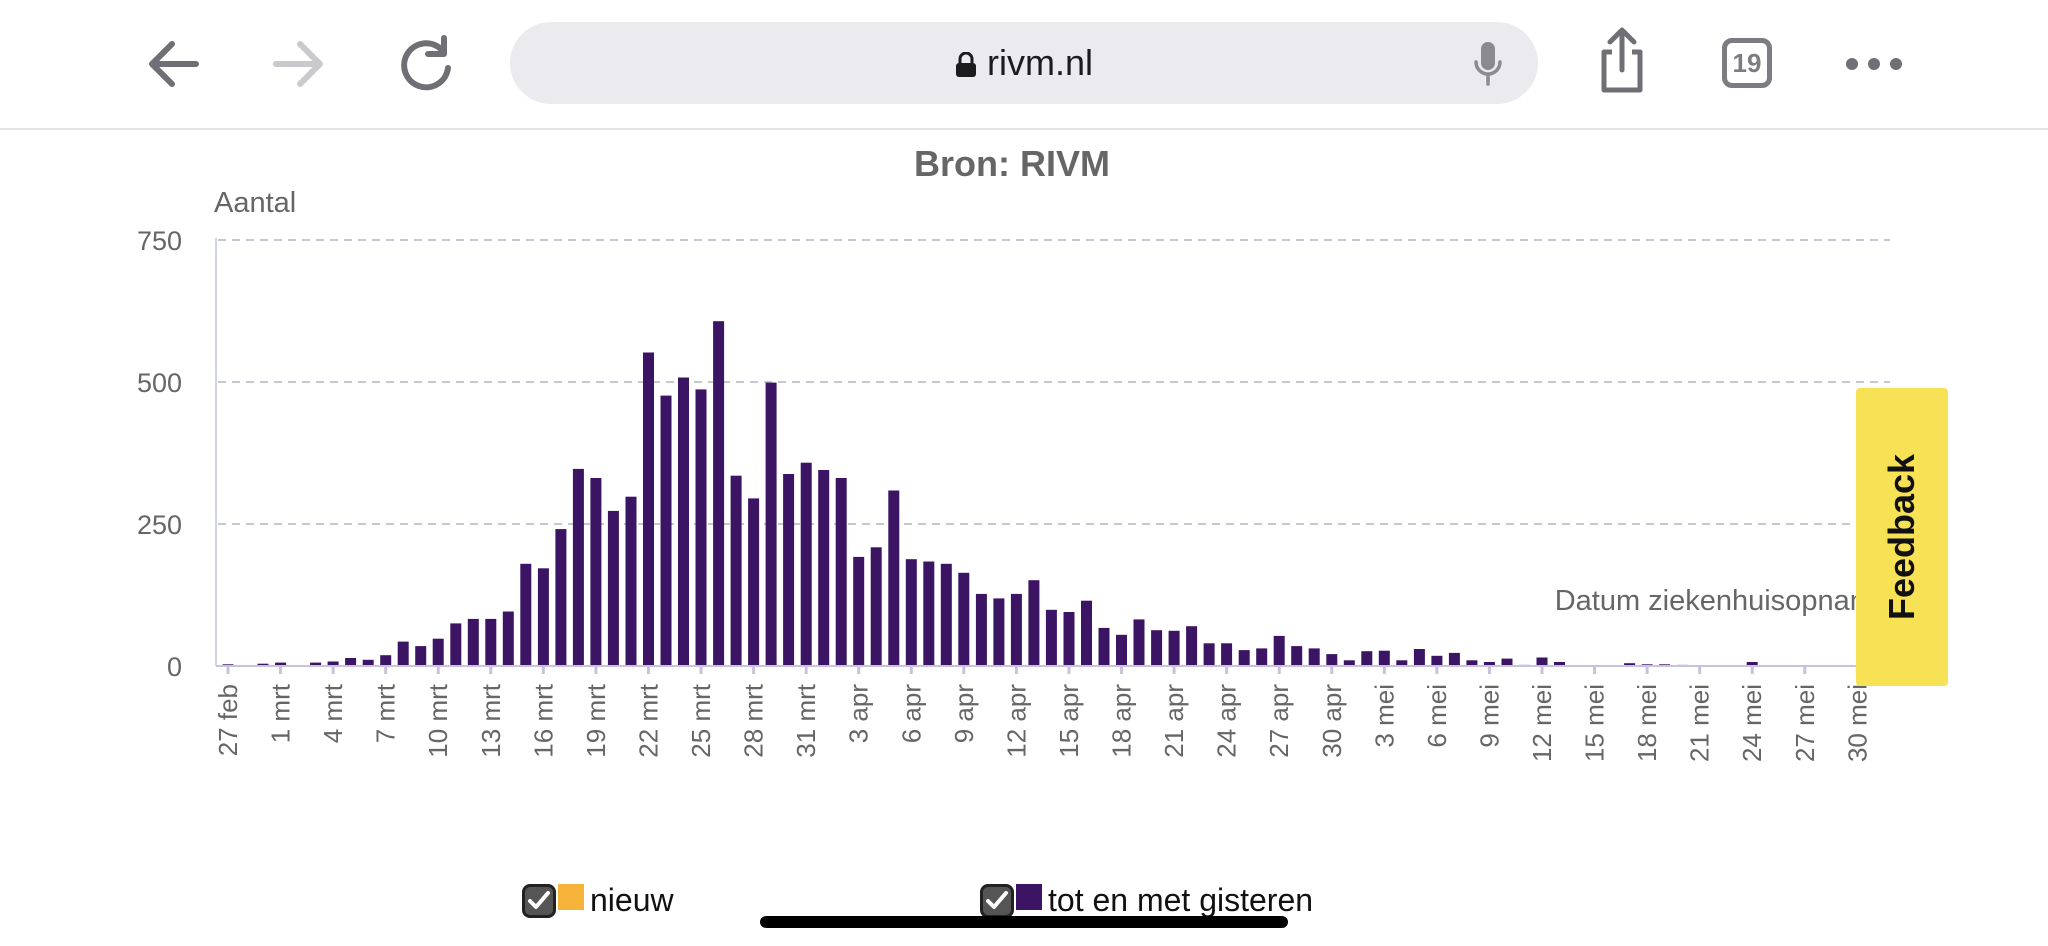  I want to click on url-display: rivm.nl, so click(1024, 63).